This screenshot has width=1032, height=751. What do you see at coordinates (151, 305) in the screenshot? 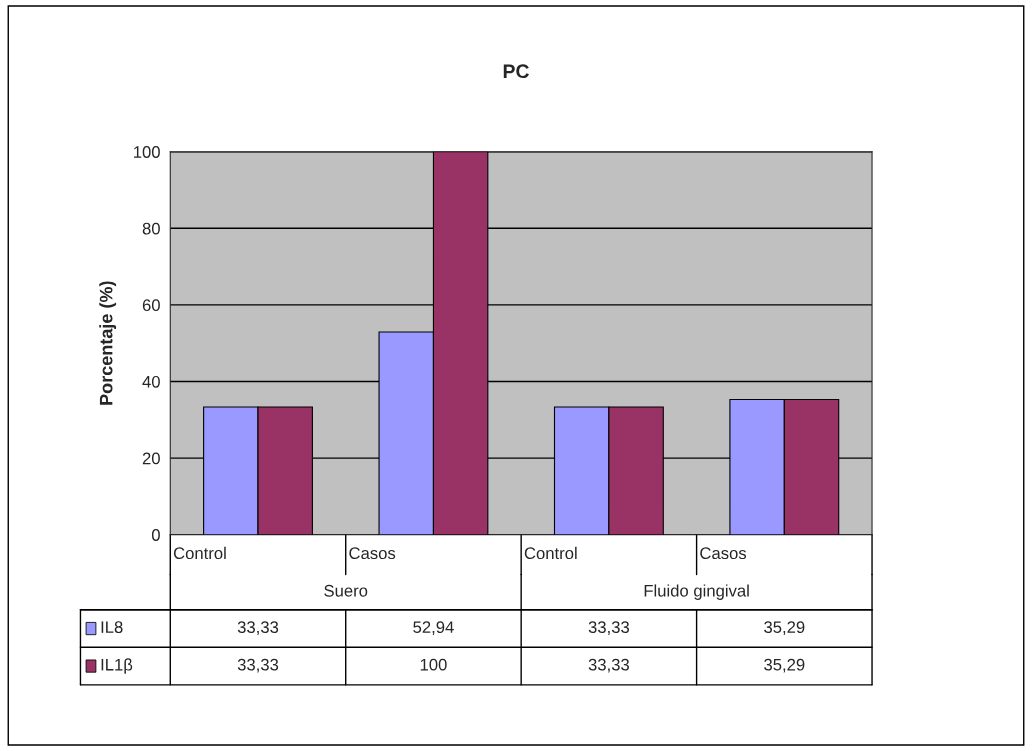
I see `y-tick-label: 60` at bounding box center [151, 305].